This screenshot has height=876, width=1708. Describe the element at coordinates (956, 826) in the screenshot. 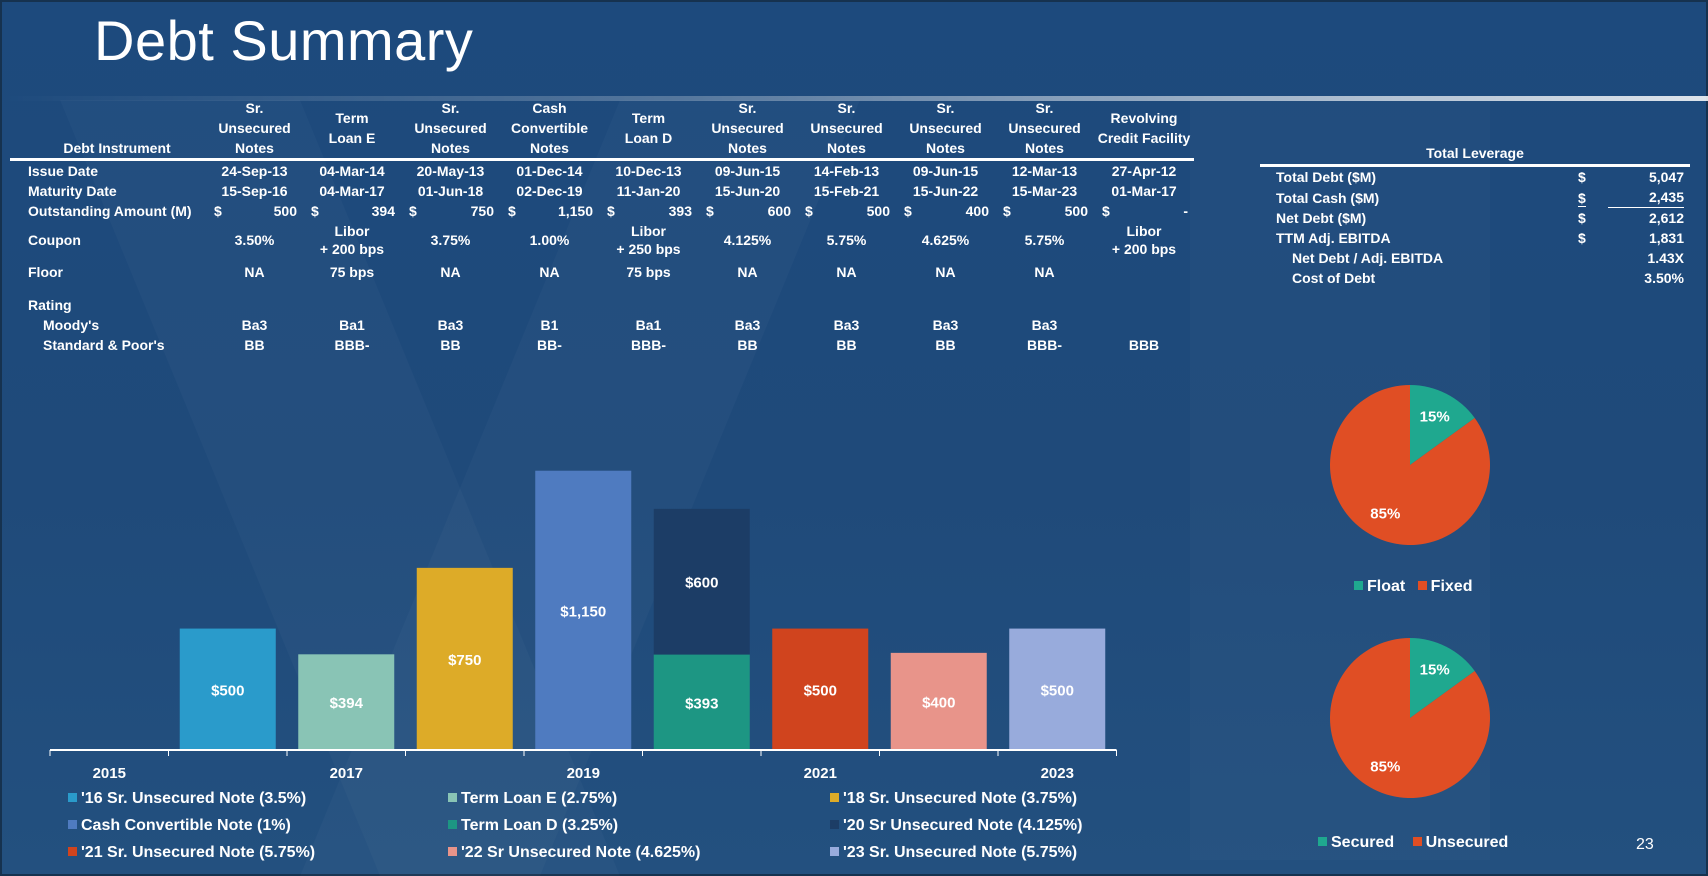

I see `legend-item: '20 Sr Unsecured Note (4.125%)` at that location.